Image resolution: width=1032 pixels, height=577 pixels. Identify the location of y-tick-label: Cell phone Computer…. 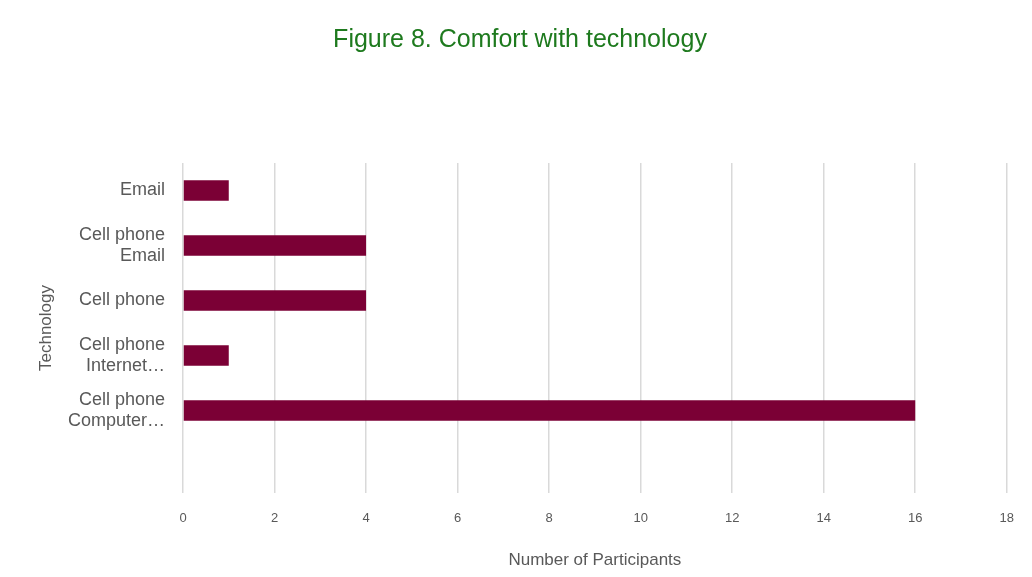
(116, 409).